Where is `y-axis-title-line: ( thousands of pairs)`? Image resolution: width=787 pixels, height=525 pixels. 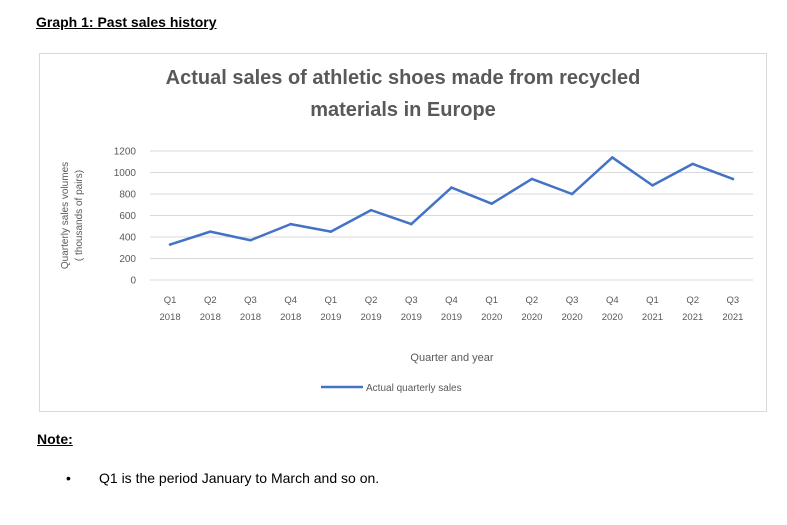
y-axis-title-line: ( thousands of pairs) is located at coordinates (79, 215).